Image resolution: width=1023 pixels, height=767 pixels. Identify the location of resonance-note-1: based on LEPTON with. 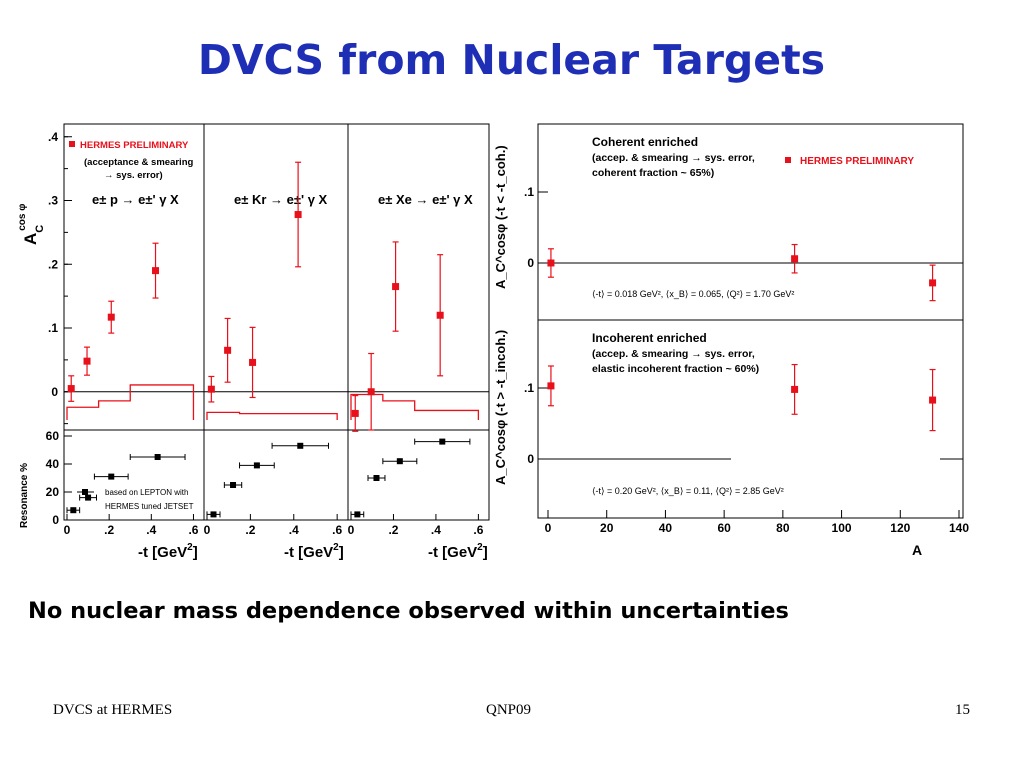
(146, 492).